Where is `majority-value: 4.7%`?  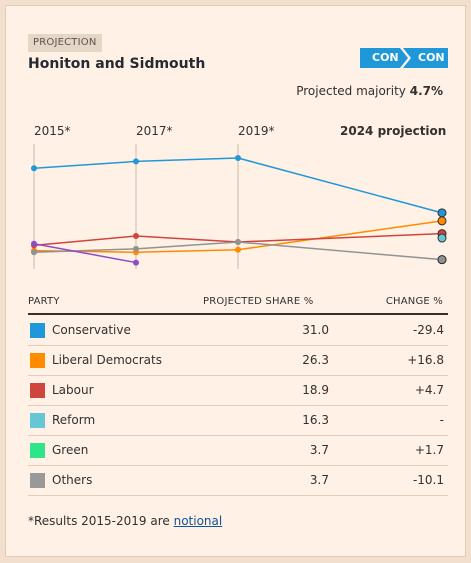 majority-value: 4.7% is located at coordinates (426, 91).